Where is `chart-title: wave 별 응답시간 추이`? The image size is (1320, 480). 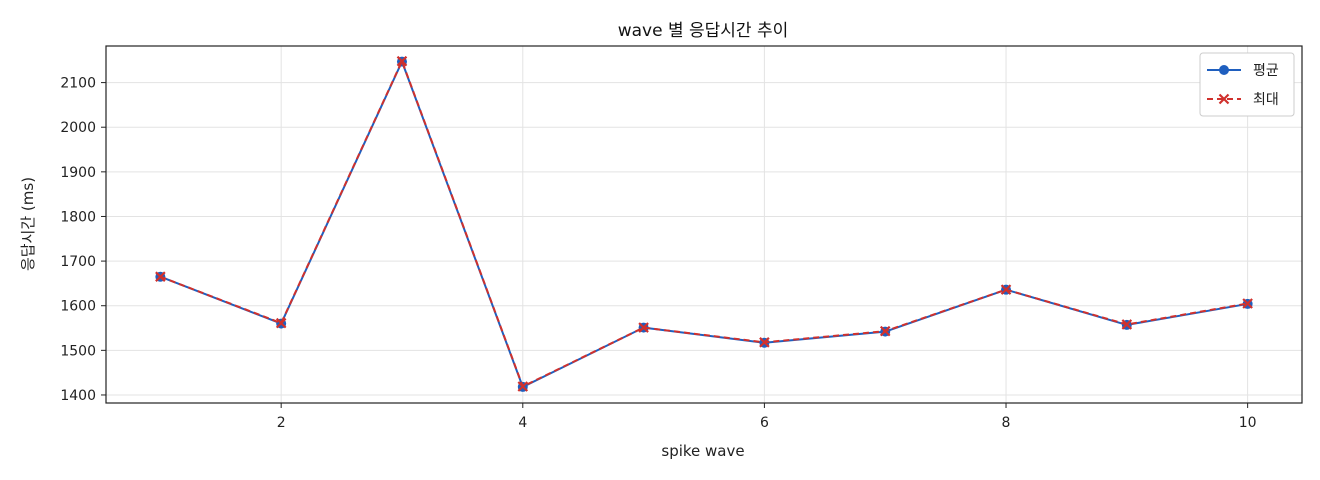 chart-title: wave 별 응답시간 추이 is located at coordinates (703, 31).